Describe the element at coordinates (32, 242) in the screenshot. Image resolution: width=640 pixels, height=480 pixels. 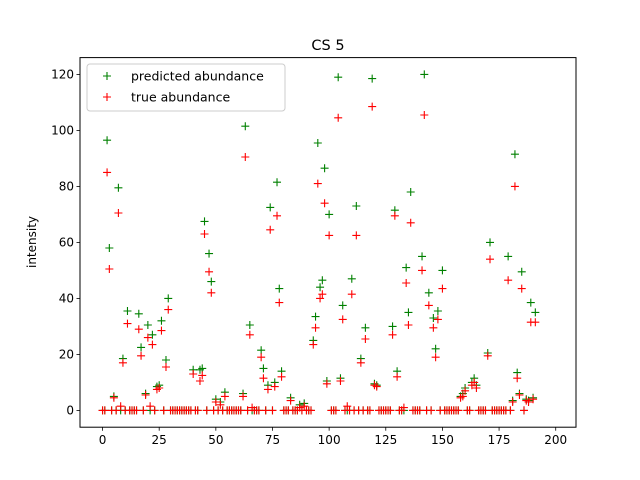
I see `y-axis-label: intensity` at that location.